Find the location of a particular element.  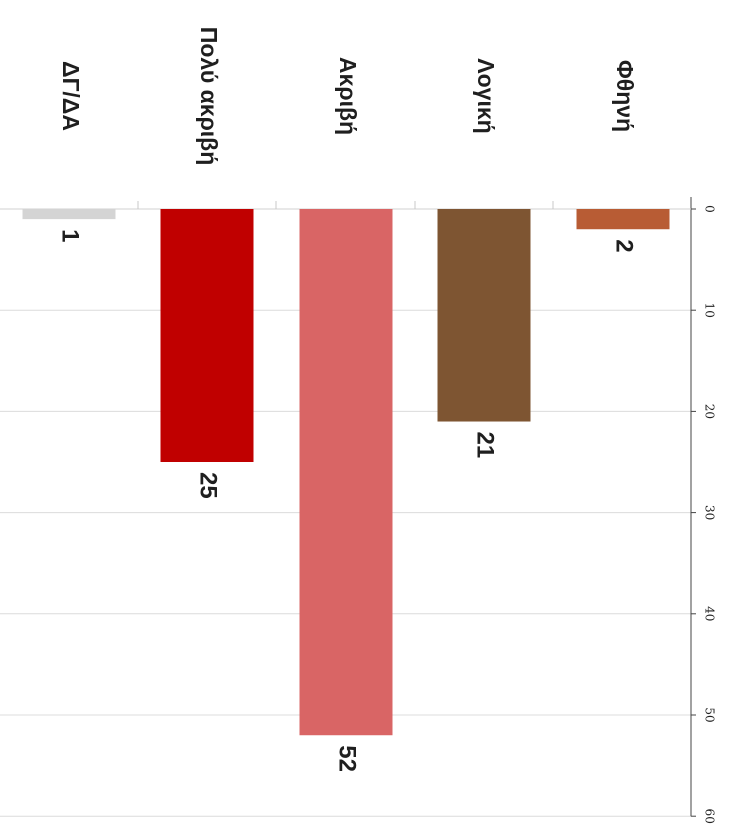

value-label: 2 is located at coordinates (624, 245).